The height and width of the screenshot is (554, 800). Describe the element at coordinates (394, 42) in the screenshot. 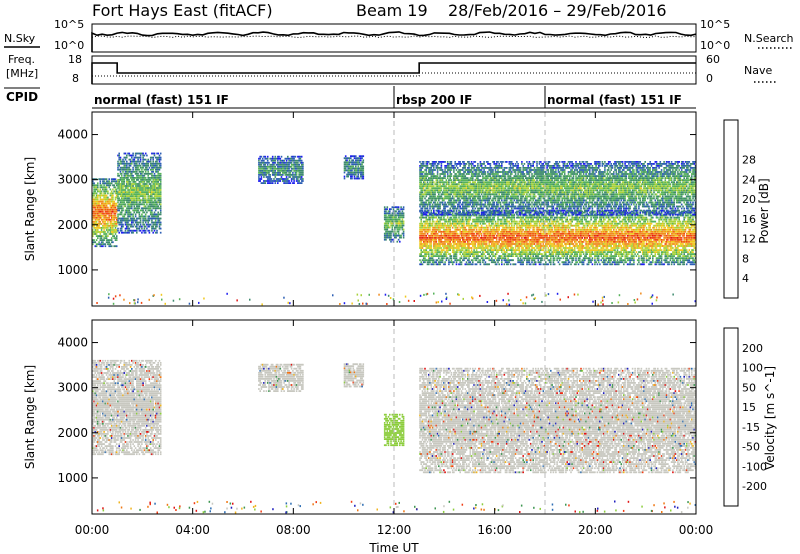

I see `nsky-series` at that location.